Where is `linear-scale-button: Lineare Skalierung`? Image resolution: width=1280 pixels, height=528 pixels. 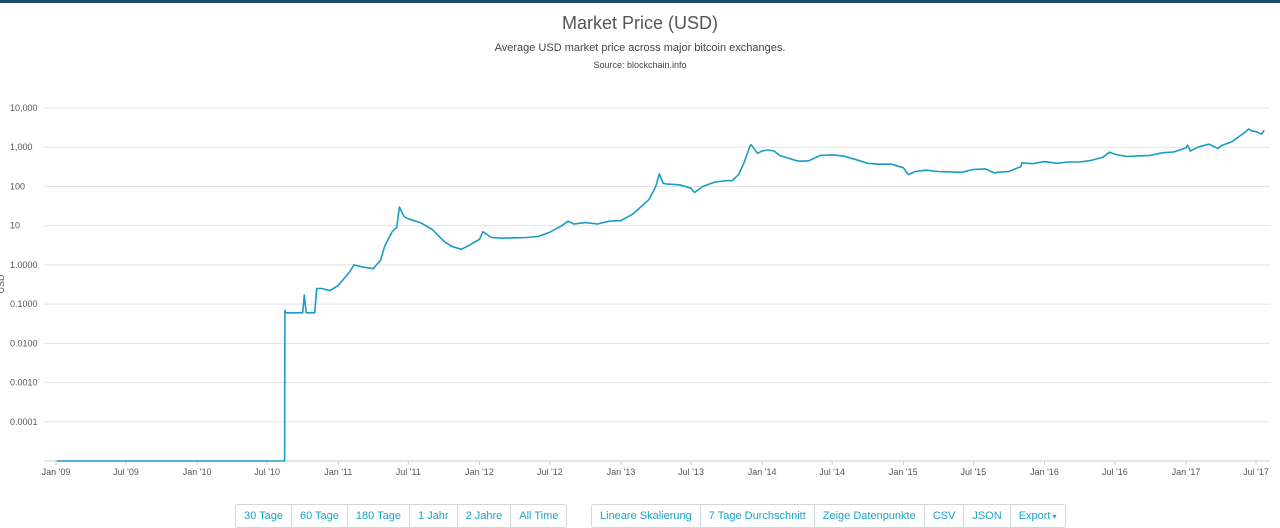
linear-scale-button: Lineare Skalierung is located at coordinates (646, 516).